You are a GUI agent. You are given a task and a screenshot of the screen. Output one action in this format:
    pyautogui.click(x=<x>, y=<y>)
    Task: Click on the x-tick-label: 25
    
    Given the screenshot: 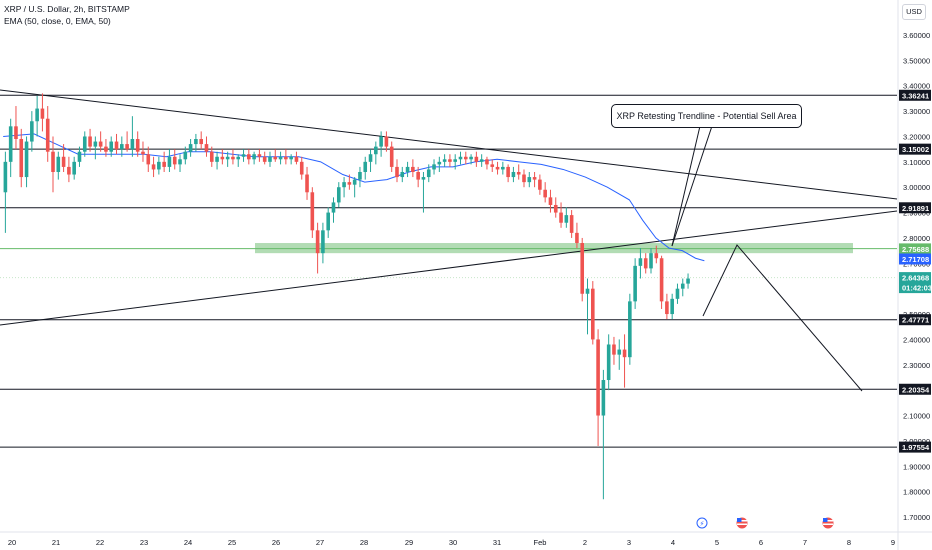 What is the action you would take?
    pyautogui.click(x=232, y=542)
    